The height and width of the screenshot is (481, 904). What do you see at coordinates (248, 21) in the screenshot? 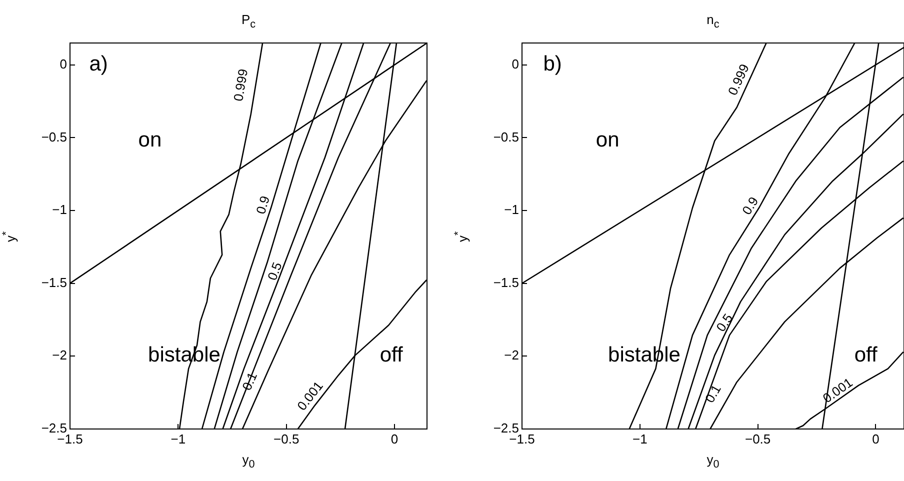
I see `chart-title: P$_{c}$` at bounding box center [248, 21].